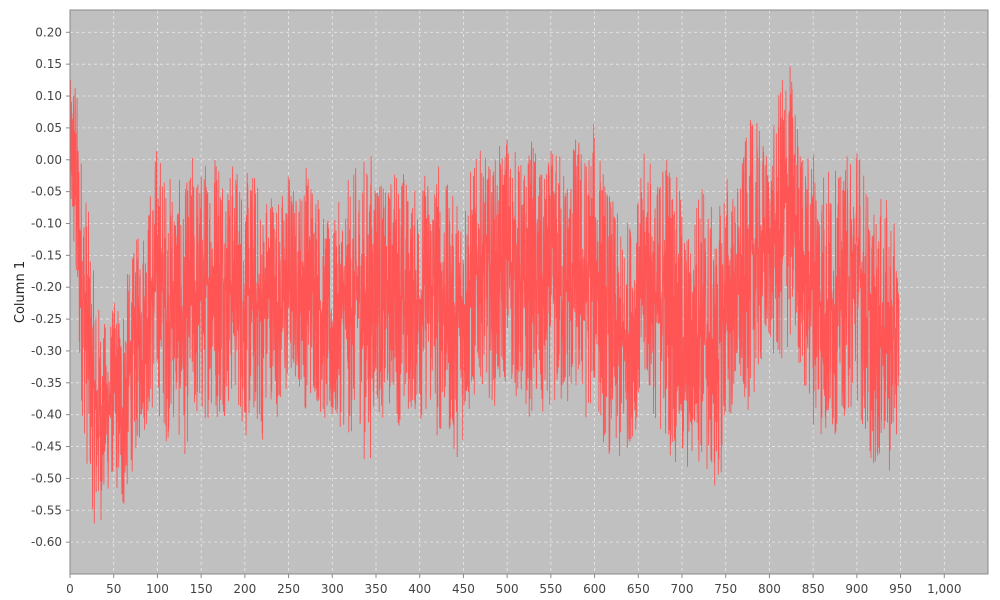 The height and width of the screenshot is (600, 1000). Describe the element at coordinates (244, 589) in the screenshot. I see `x-tick-label: 200` at that location.